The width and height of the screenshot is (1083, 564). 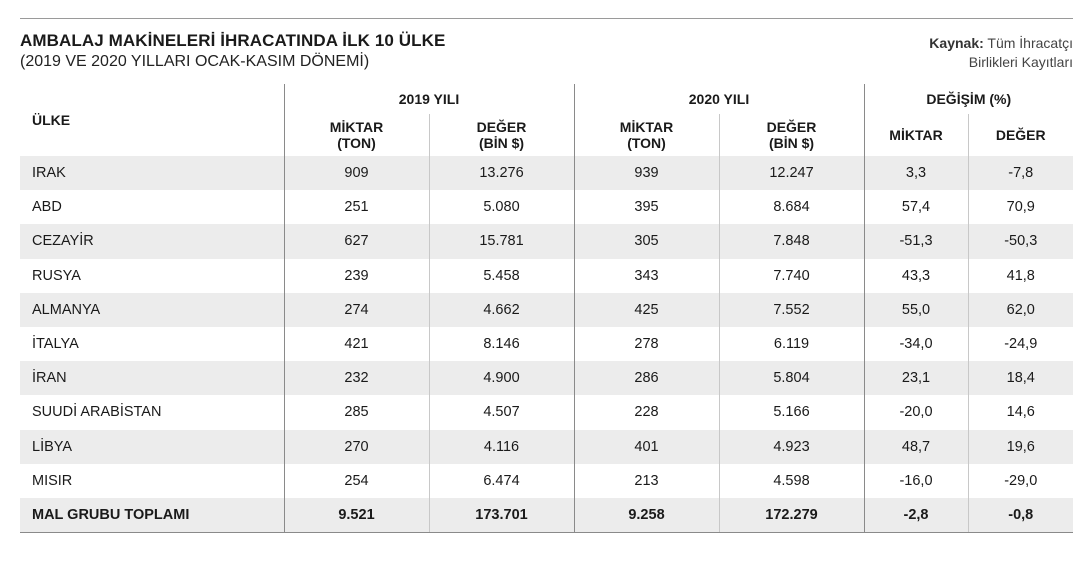 What do you see at coordinates (646, 309) in the screenshot?
I see `row-miktar-2020: 425` at bounding box center [646, 309].